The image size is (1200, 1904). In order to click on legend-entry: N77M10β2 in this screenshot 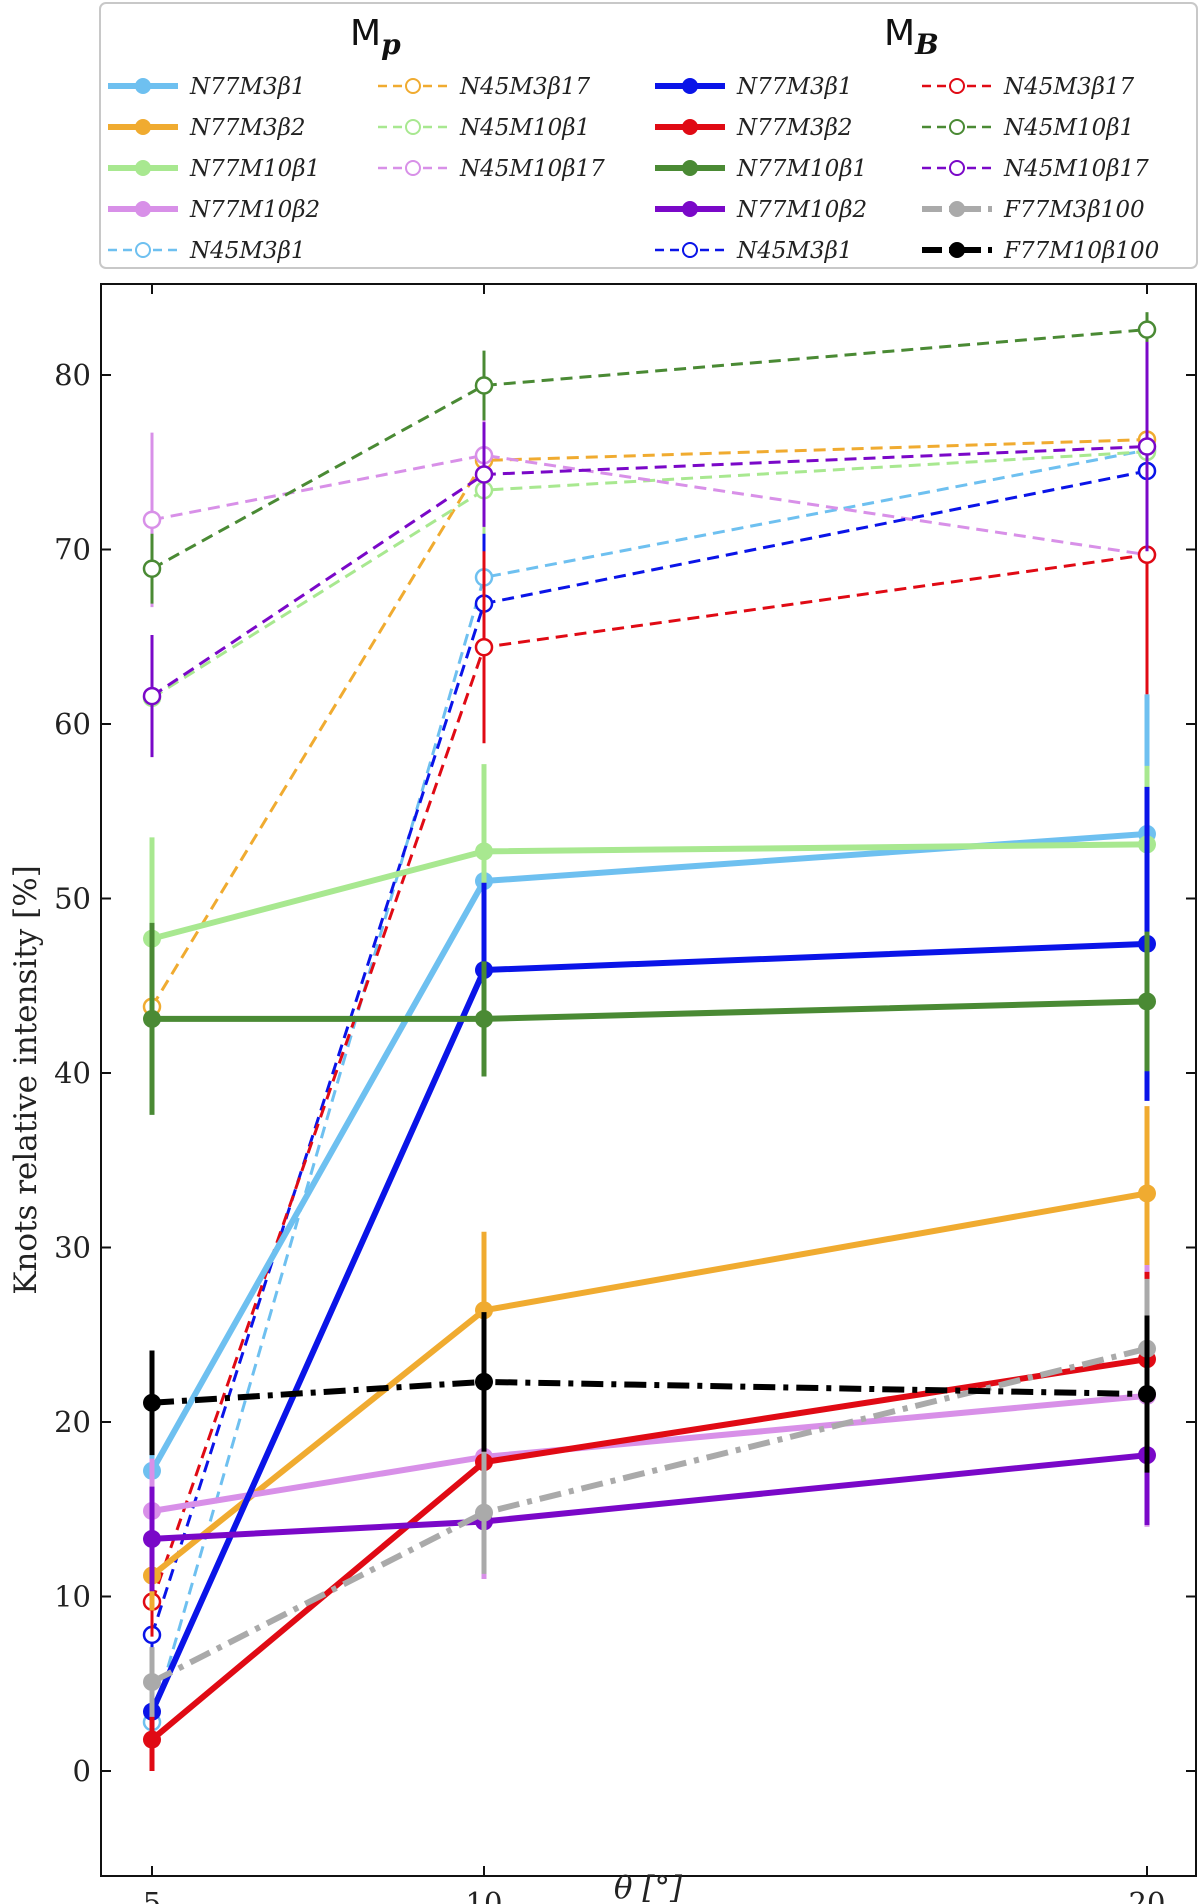, I will do `click(761, 210)`.